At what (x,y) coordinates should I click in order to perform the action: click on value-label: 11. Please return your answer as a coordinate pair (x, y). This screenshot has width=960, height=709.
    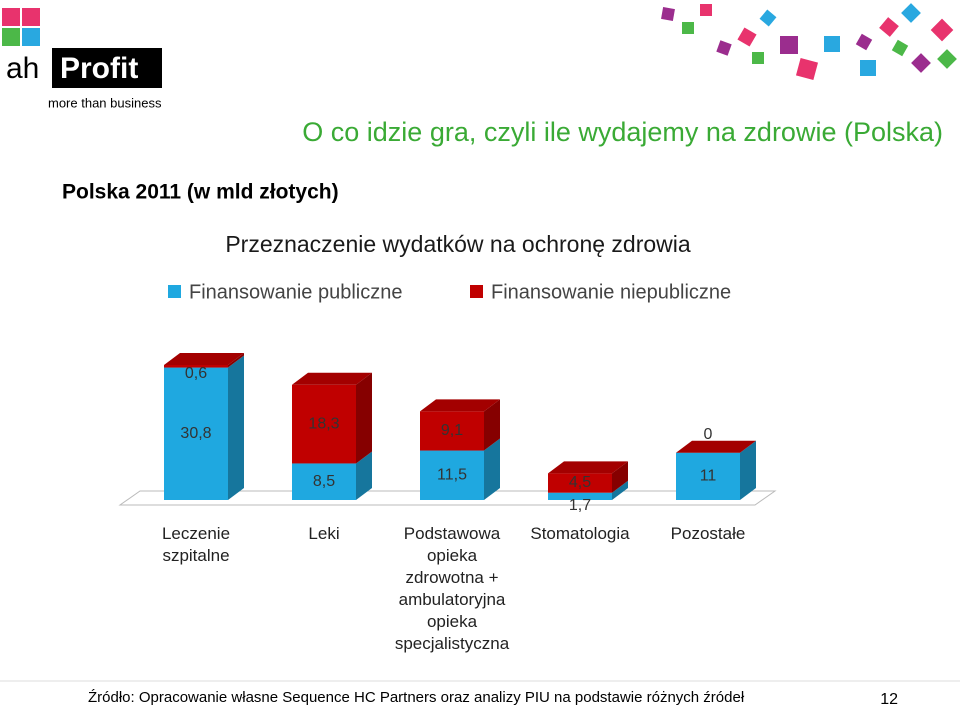
    Looking at the image, I should click on (708, 476).